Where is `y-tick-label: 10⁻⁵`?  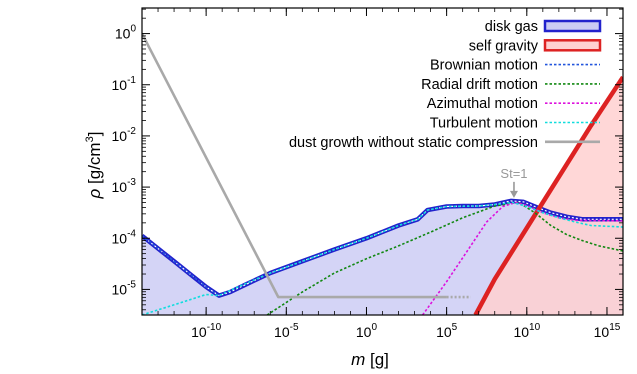
y-tick-label: 10⁻⁵ is located at coordinates (124, 288).